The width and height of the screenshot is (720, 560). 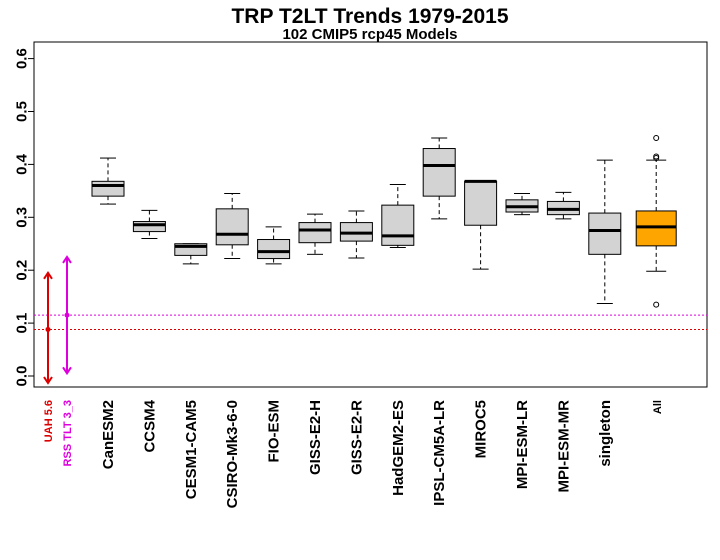 I want to click on y-tick-label: 0.0, so click(x=22, y=376).